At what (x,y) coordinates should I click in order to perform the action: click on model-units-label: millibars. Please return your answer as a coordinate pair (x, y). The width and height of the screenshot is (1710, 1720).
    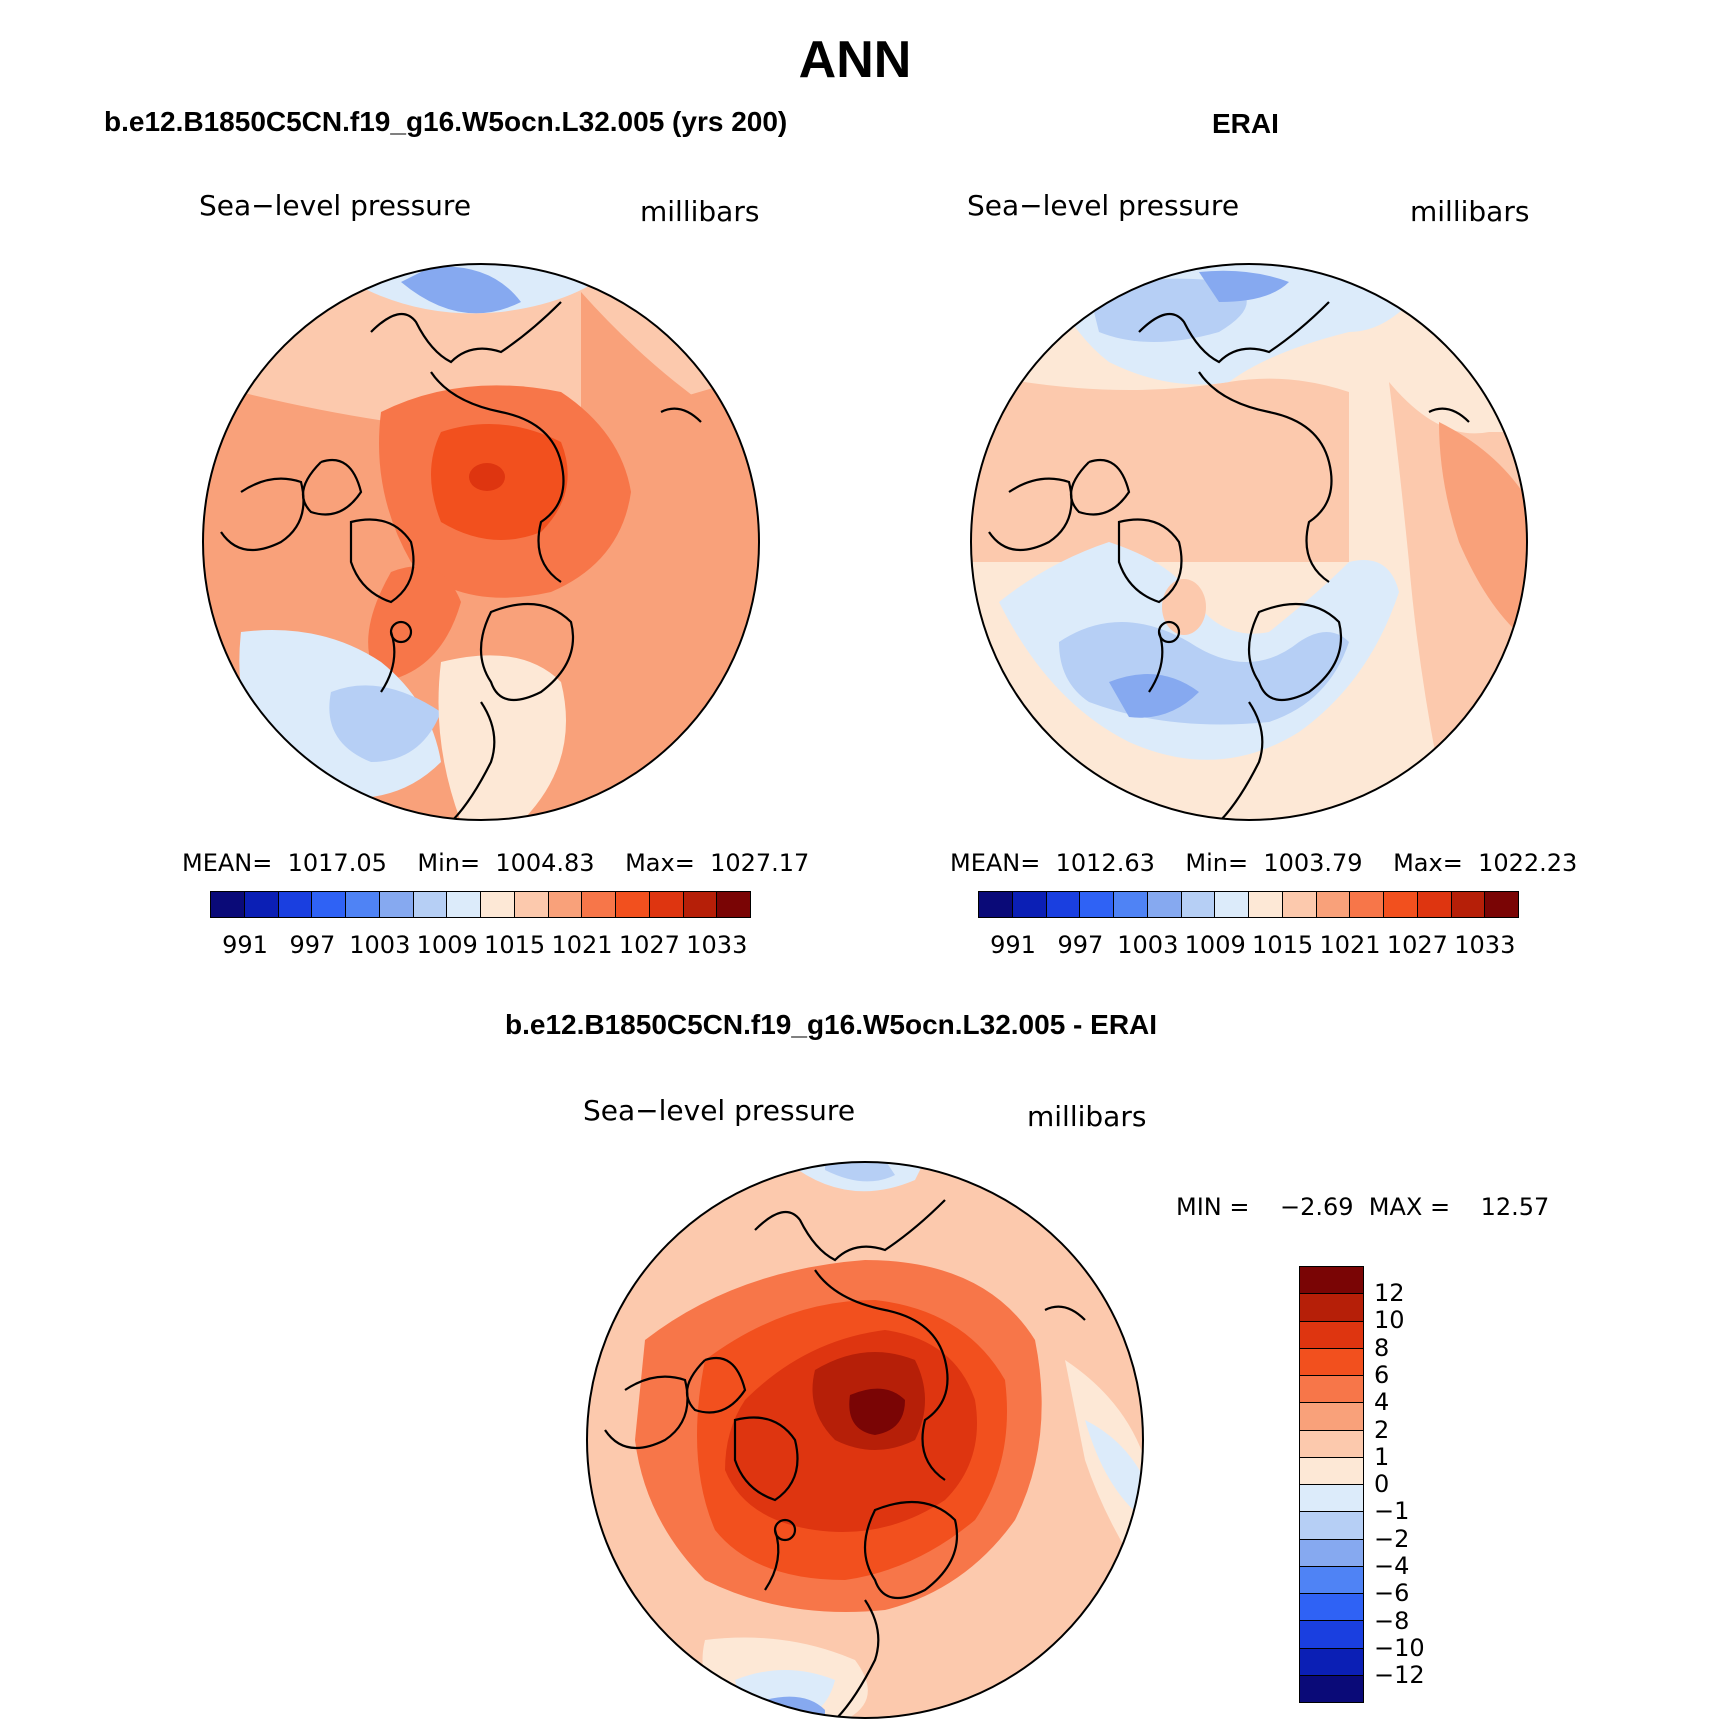
    Looking at the image, I should click on (700, 211).